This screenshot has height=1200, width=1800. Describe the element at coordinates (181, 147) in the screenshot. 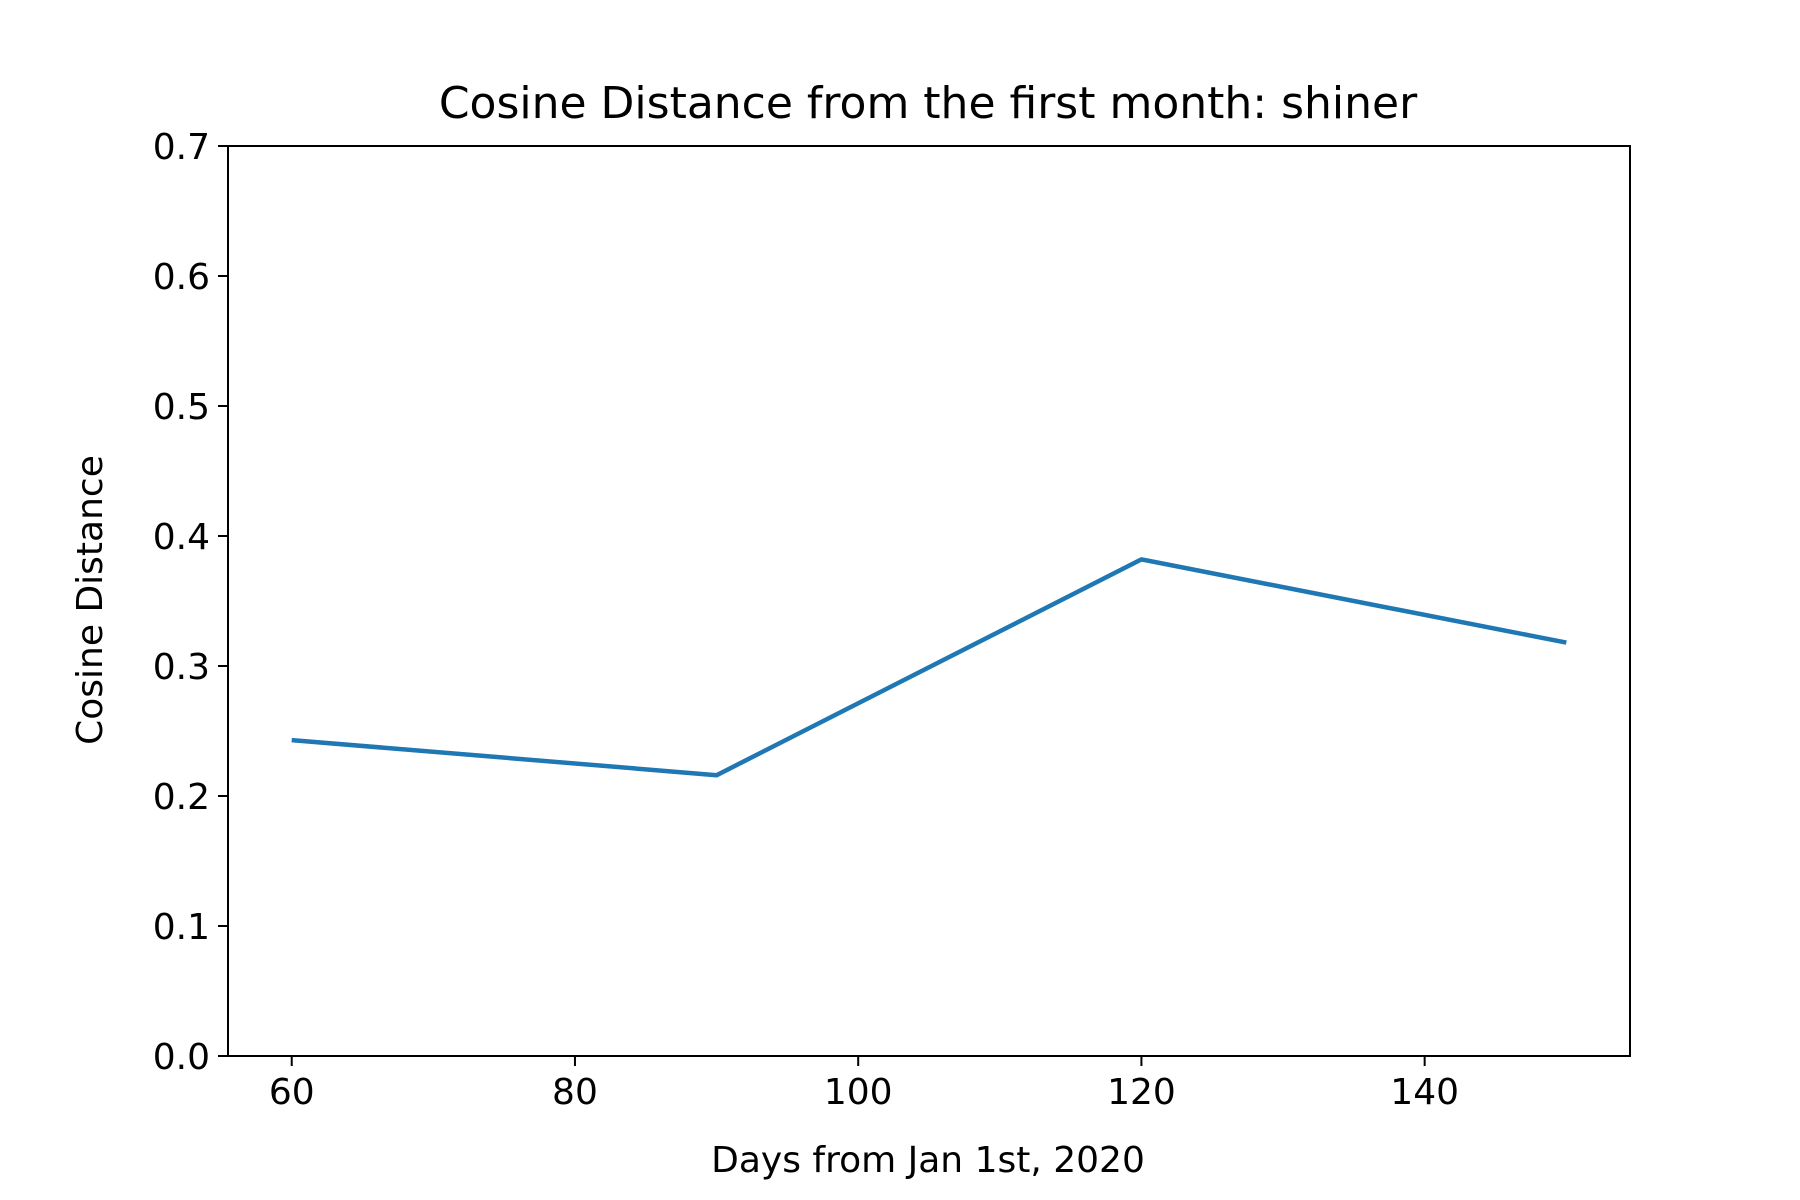

I see `y-tick-label: 0.7` at that location.